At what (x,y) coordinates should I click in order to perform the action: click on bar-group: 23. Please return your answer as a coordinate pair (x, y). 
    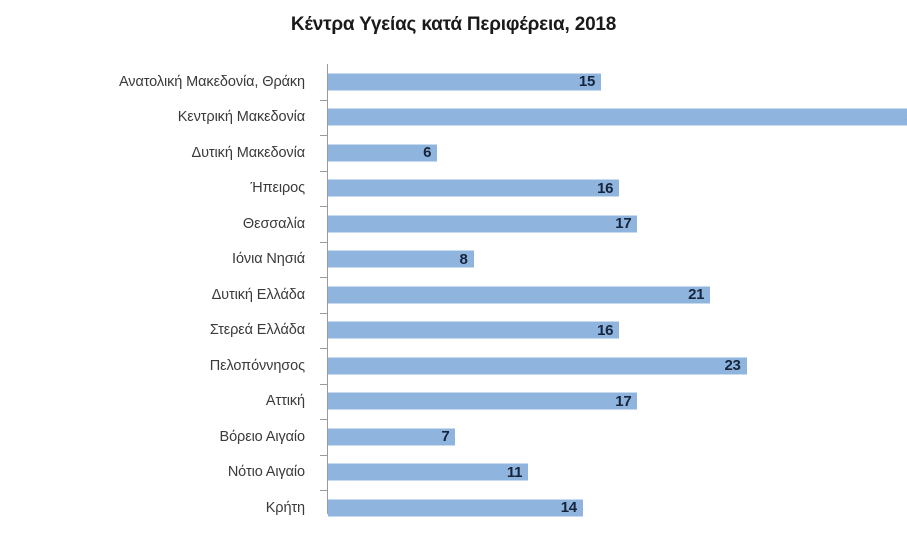
    Looking at the image, I should click on (537, 366).